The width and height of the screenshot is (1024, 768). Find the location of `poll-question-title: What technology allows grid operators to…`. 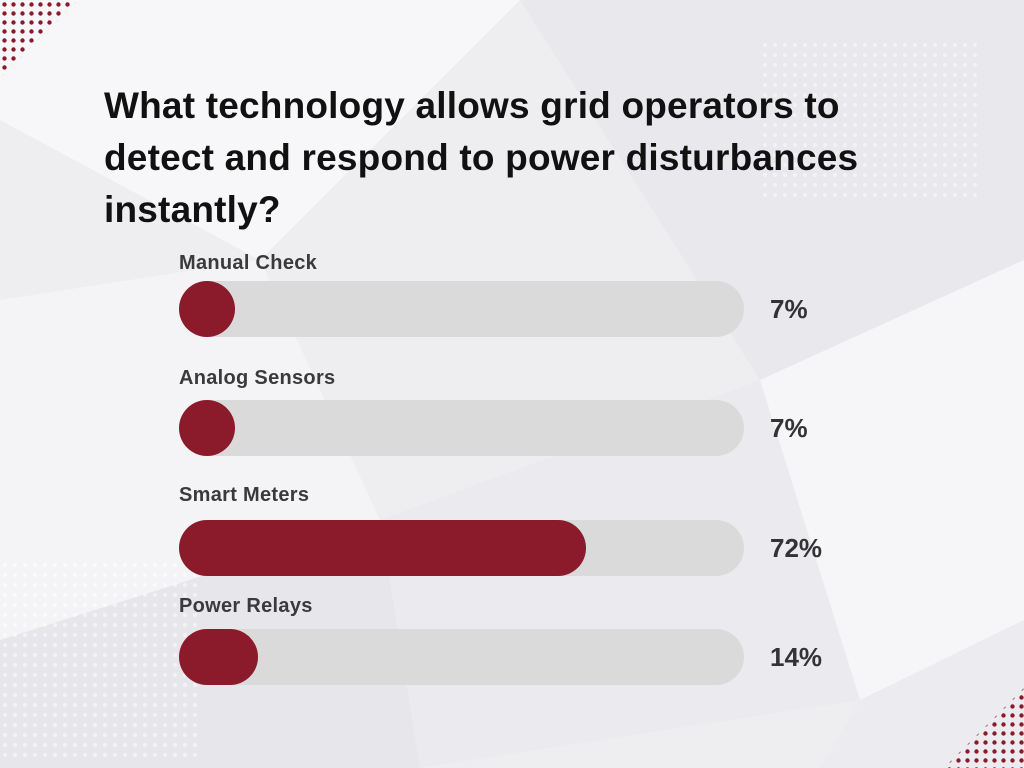

poll-question-title: What technology allows grid operators to… is located at coordinates (481, 157).